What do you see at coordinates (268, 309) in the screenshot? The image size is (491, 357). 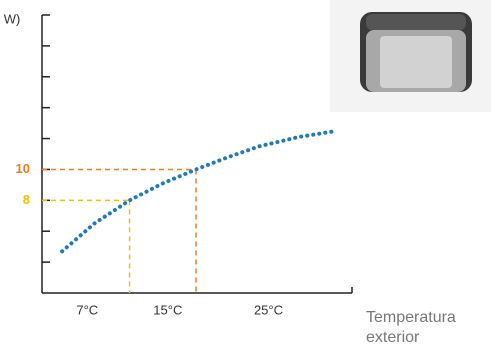 I see `x-tick-label: 25°C` at bounding box center [268, 309].